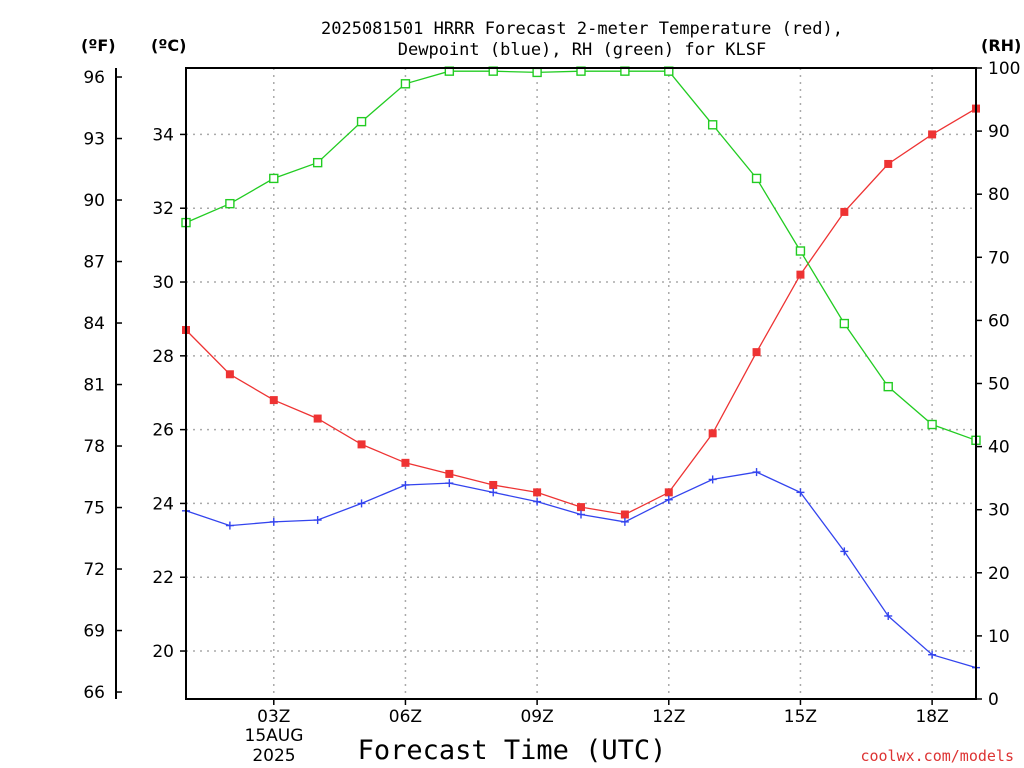 The height and width of the screenshot is (768, 1024). What do you see at coordinates (999, 637) in the screenshot?
I see `rh-tick-label: 10` at bounding box center [999, 637].